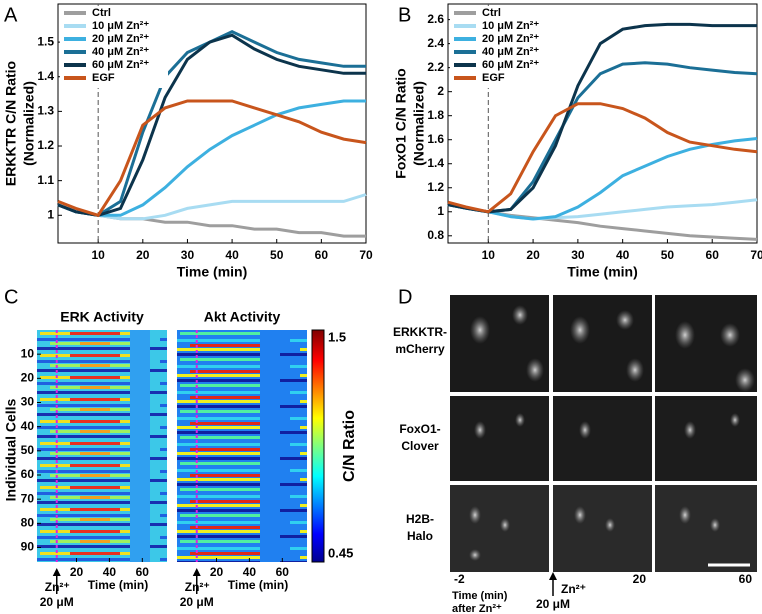 This screenshot has height=614, width=762. Describe the element at coordinates (28, 523) in the screenshot. I see `y-tick-label: 80` at that location.